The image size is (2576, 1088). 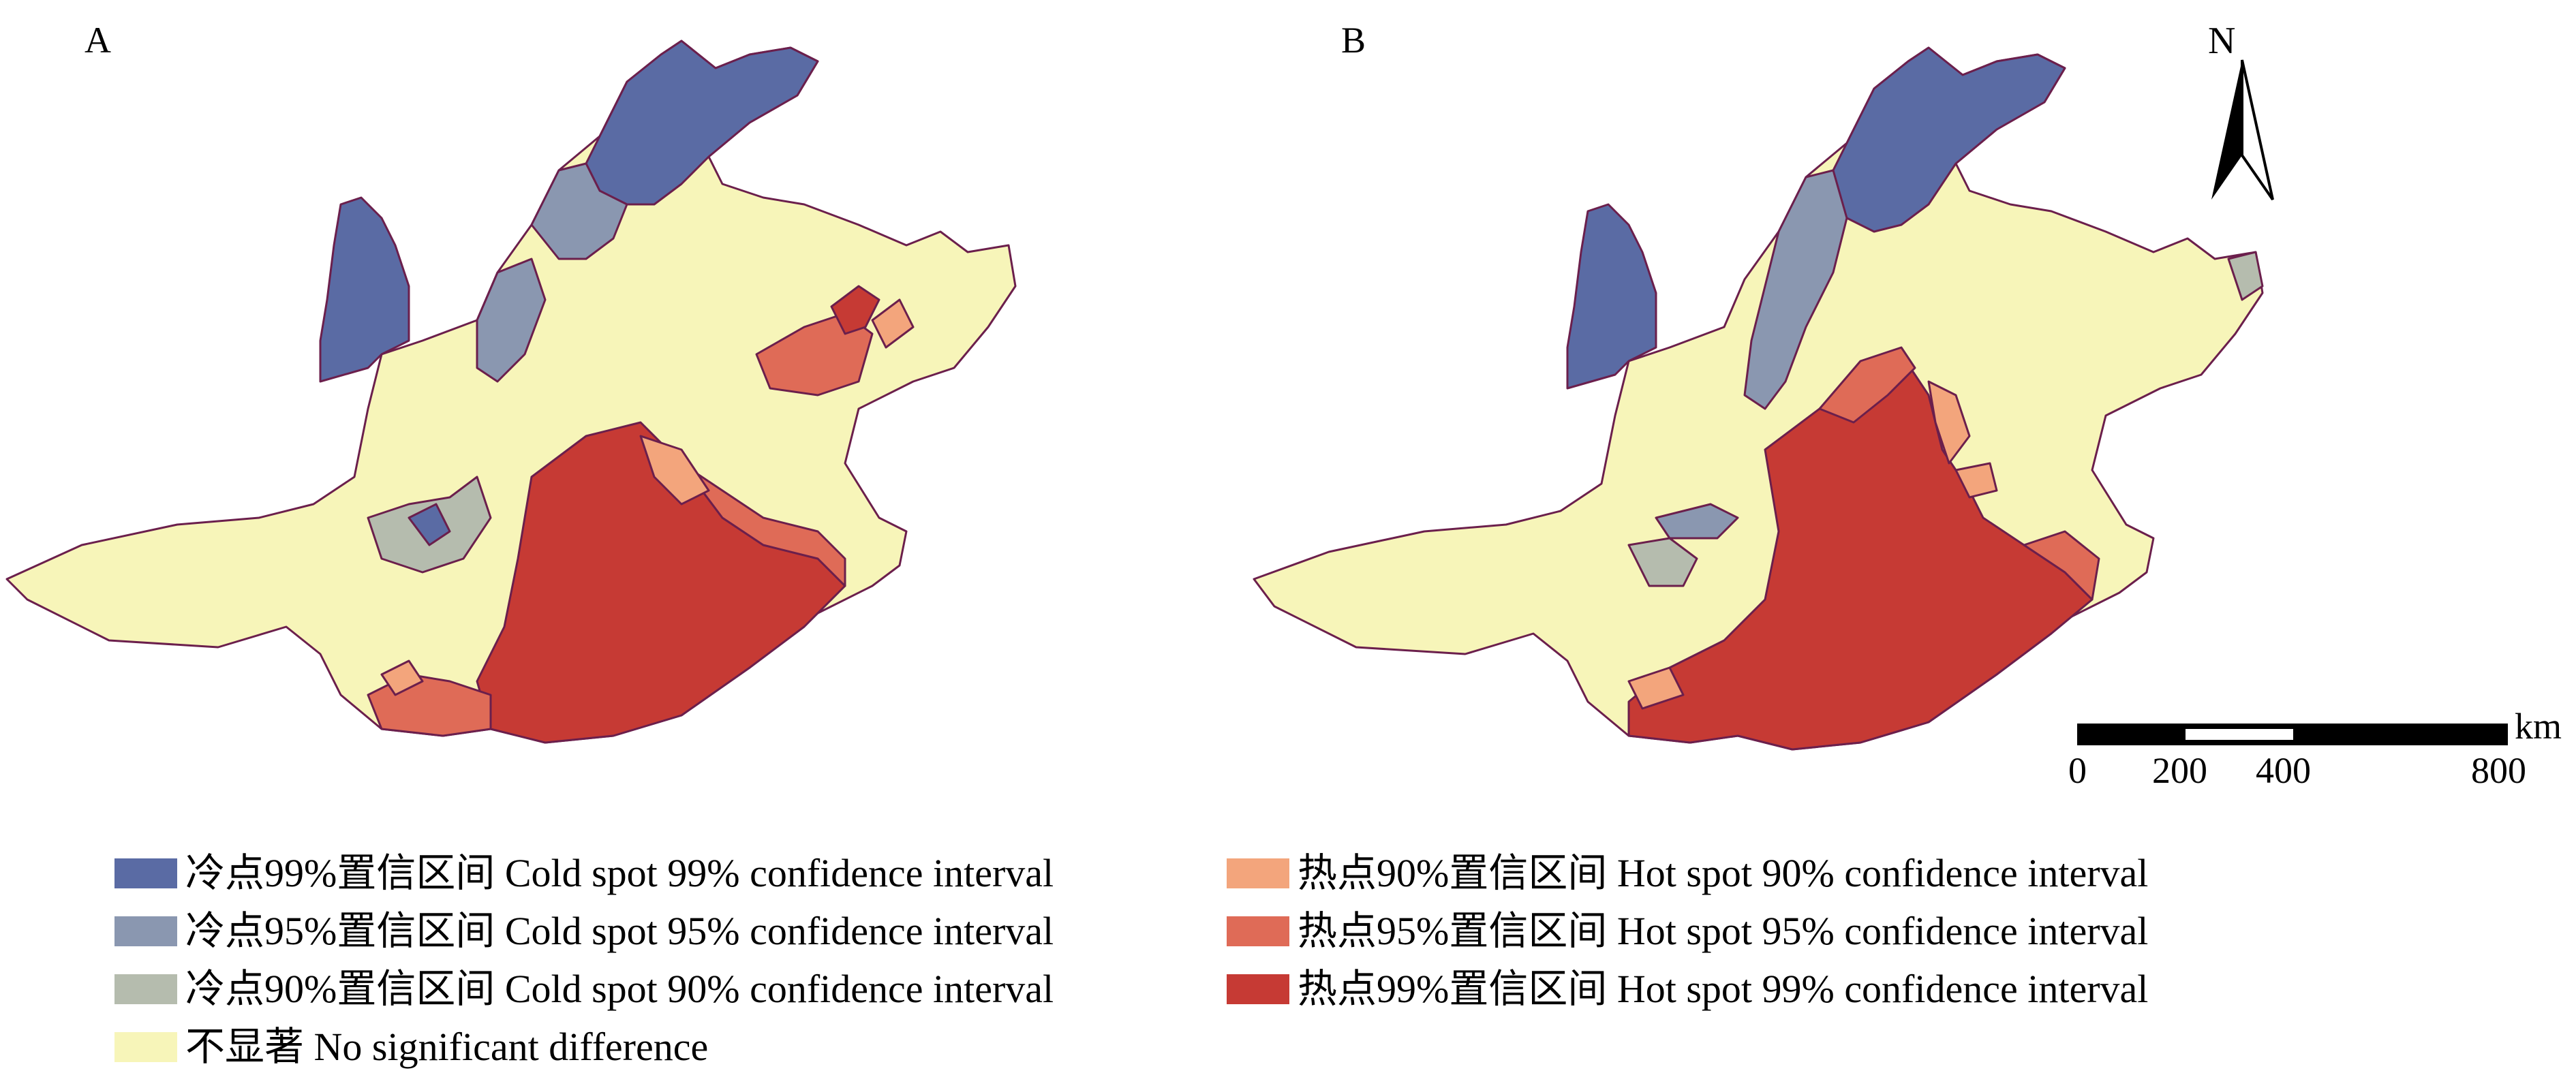 I want to click on map-b-cold95-mid, so click(x=1697, y=521).